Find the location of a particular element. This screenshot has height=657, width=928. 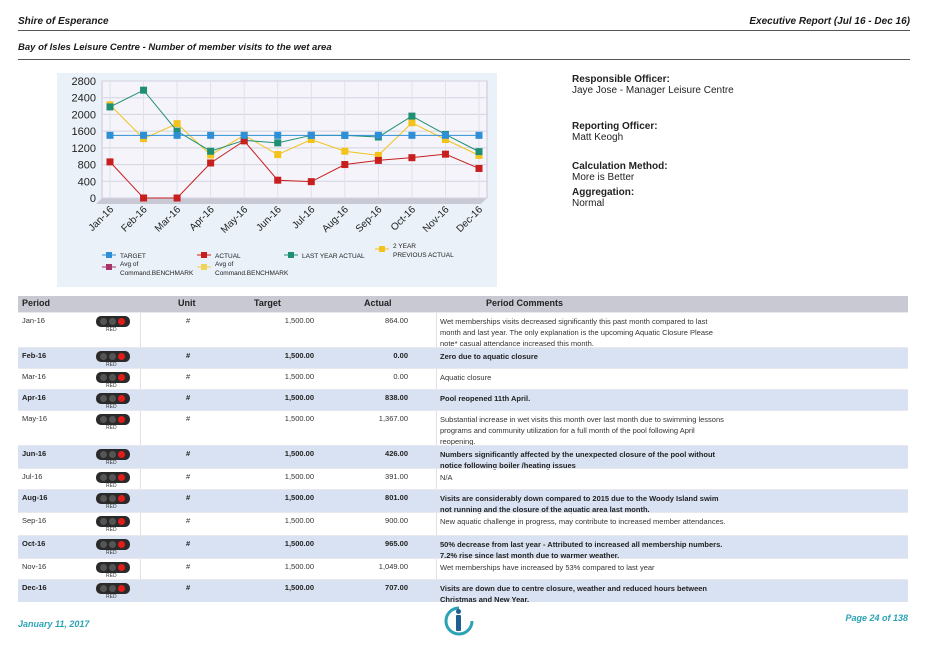

plot-floor is located at coordinates (291, 201).